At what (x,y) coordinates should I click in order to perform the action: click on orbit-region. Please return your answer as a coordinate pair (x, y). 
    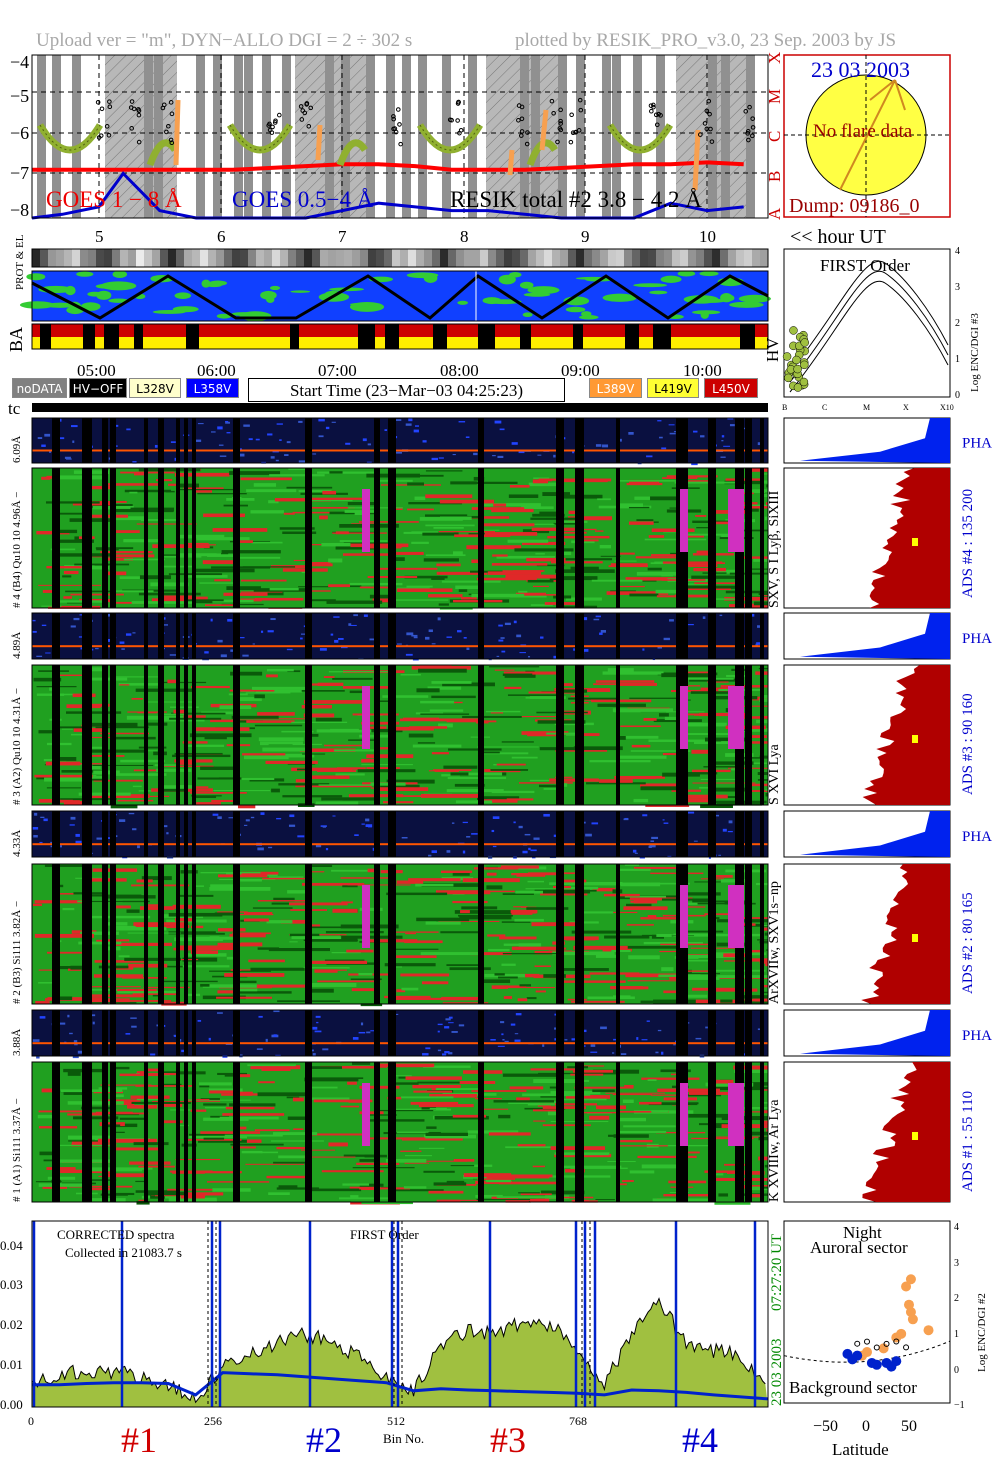
    Looking at the image, I should click on (671, 279).